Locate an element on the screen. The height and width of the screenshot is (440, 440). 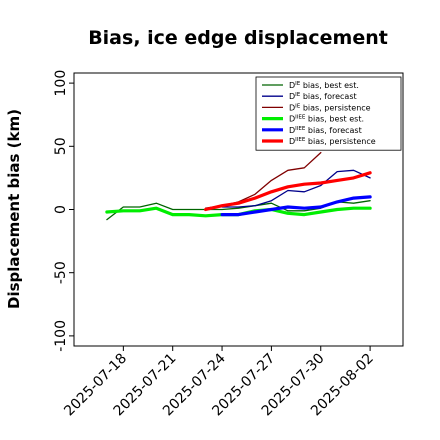
legend-label: DIIEE bias, best est. is located at coordinates (326, 119).